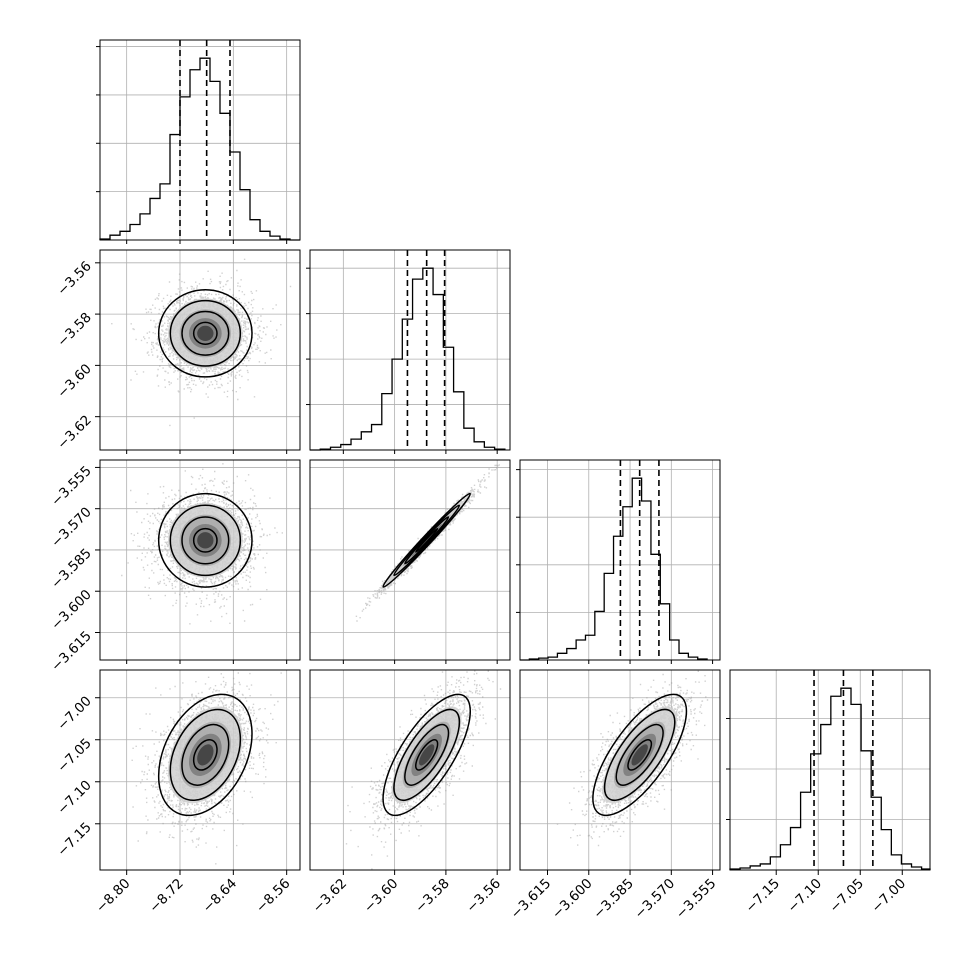 Image resolution: width=970 pixels, height=975 pixels. What do you see at coordinates (273, 896) in the screenshot?
I see `tick-label-x-0-3: −8.56` at bounding box center [273, 896].